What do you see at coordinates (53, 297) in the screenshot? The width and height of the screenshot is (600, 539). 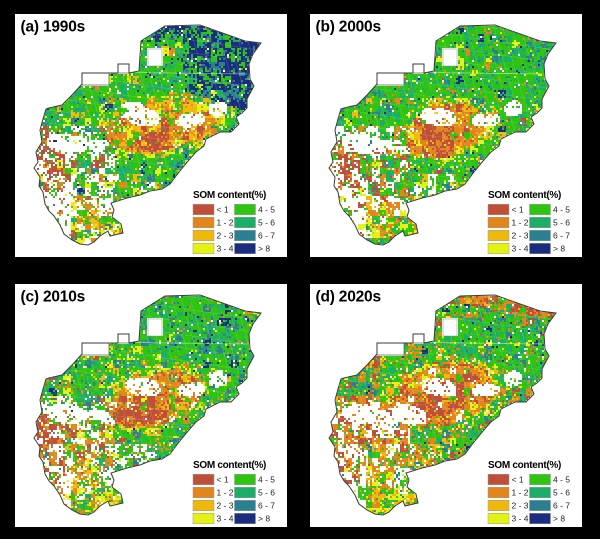 I see `svg-text: (c) 2010s` at bounding box center [53, 297].